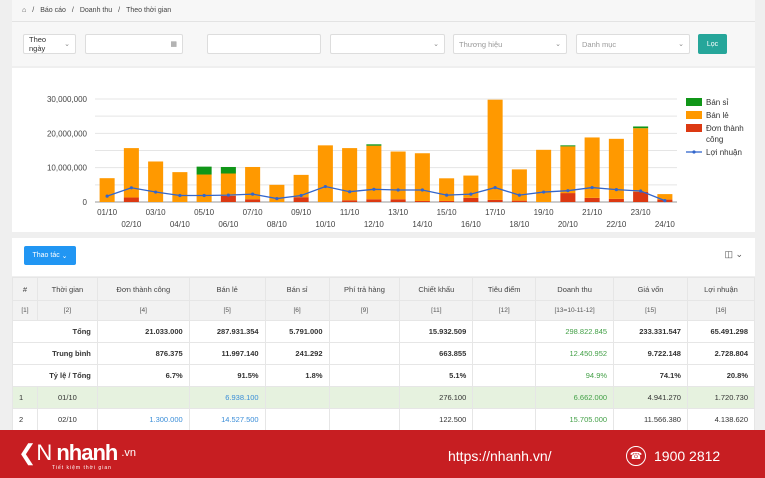  I want to click on table-cell: 21.033.000, so click(143, 331).